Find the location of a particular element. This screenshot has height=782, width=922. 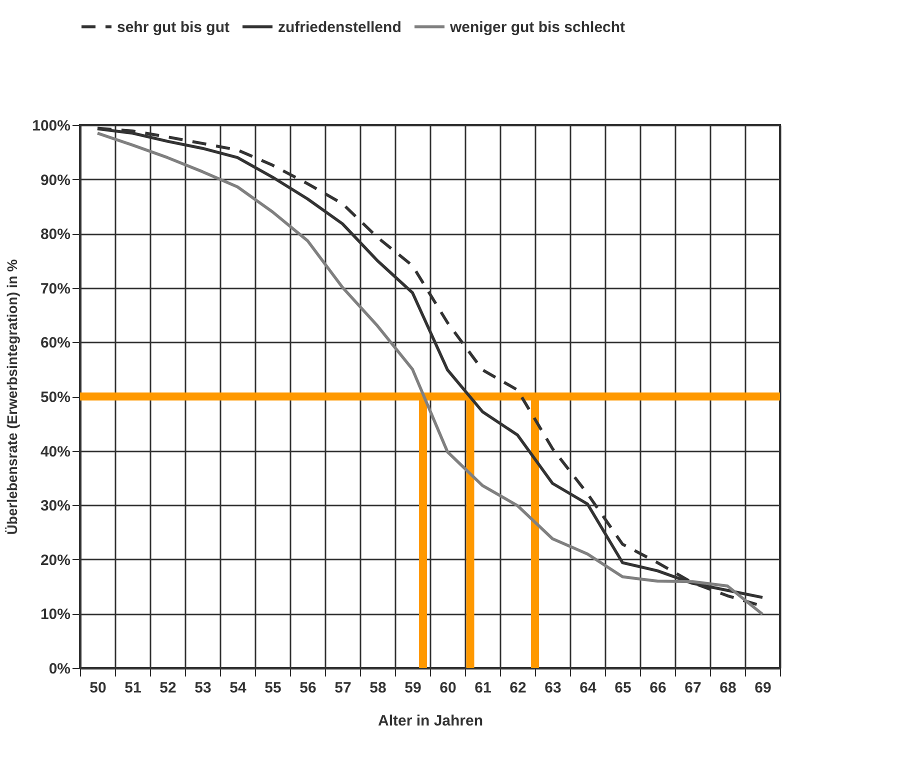

y-axis-title: Überlebensrate (Erwerbsintegration) in % is located at coordinates (12, 396).